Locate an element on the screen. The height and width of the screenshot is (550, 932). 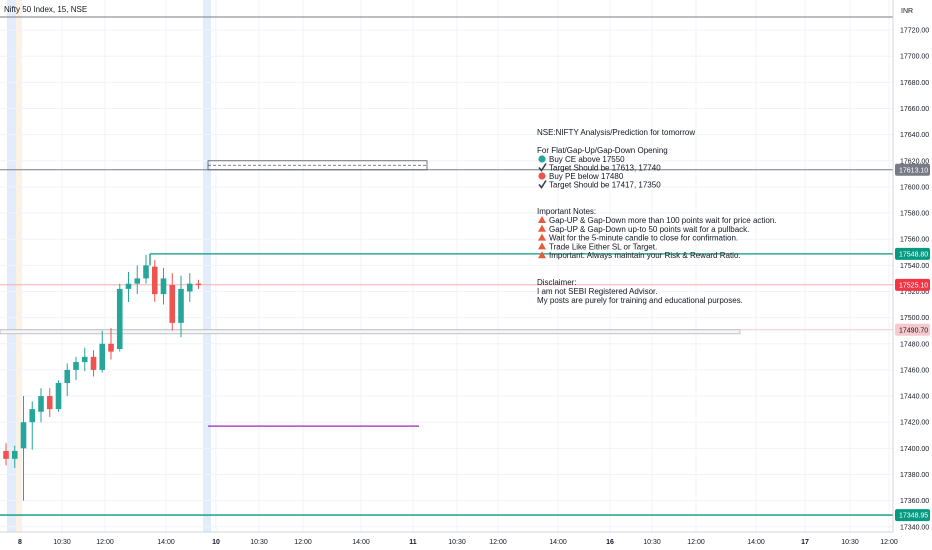
price-tick-label: 17340.00 is located at coordinates (914, 527).